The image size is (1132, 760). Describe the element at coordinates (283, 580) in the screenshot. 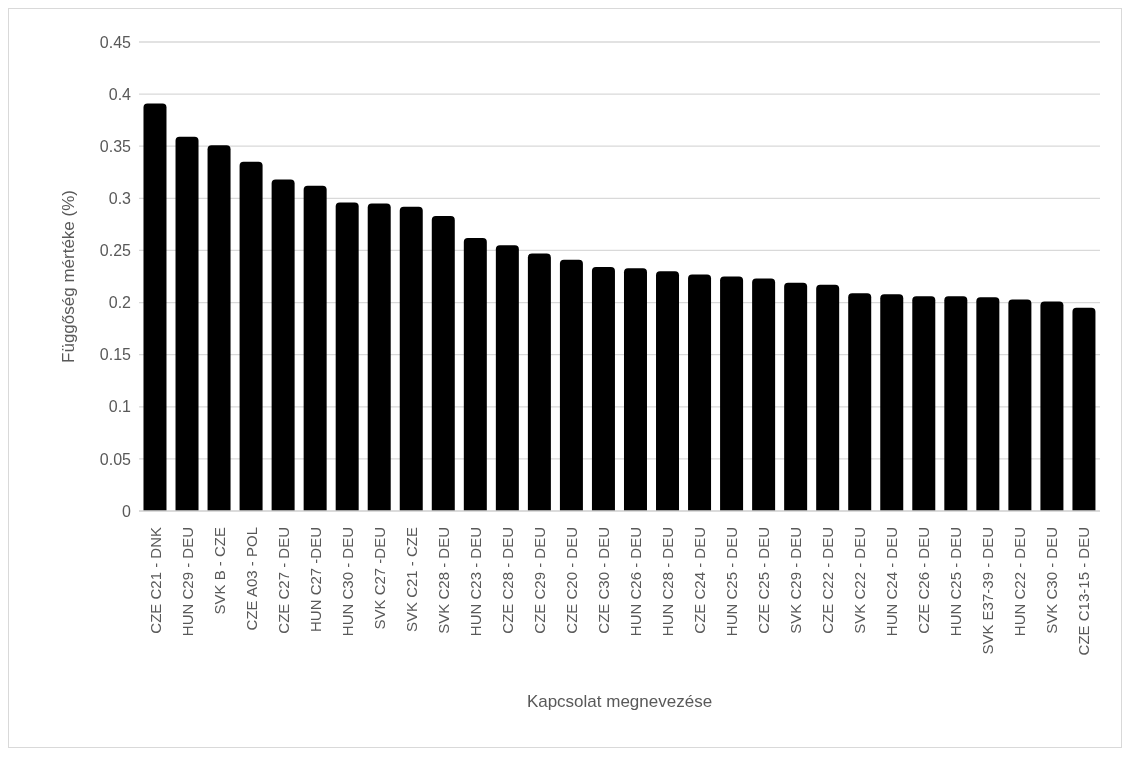

I see `x-tick-label: CZE C27 - DEU` at that location.